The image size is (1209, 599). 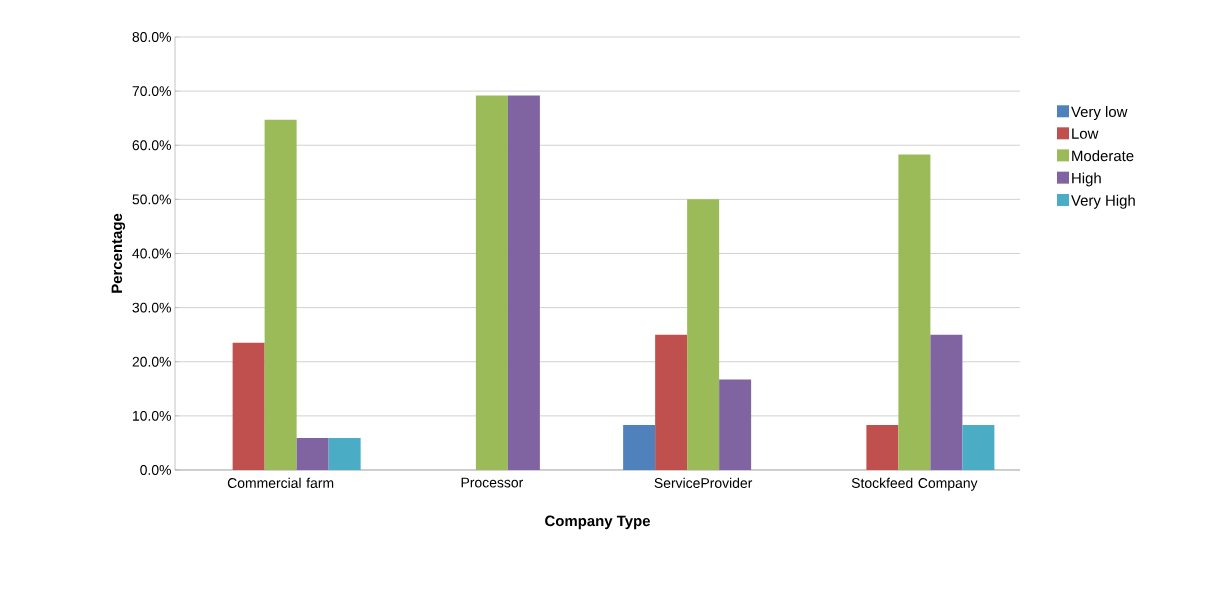 I want to click on legend-label: Very High, so click(x=1103, y=201).